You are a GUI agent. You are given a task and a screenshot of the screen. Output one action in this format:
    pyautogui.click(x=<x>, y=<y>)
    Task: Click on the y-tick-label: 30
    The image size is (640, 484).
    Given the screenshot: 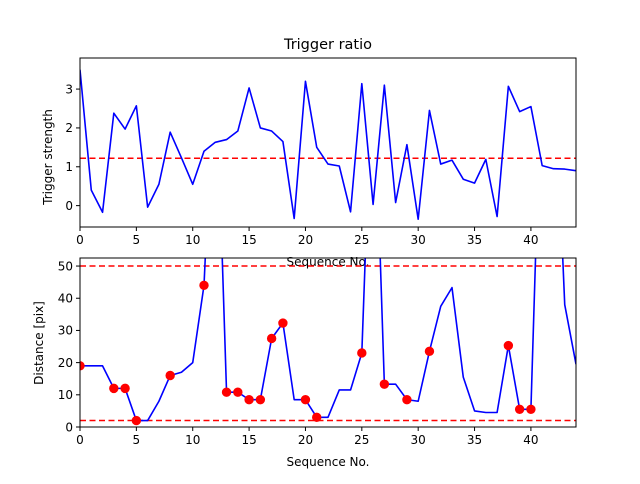 What is the action you would take?
    pyautogui.click(x=65, y=331)
    